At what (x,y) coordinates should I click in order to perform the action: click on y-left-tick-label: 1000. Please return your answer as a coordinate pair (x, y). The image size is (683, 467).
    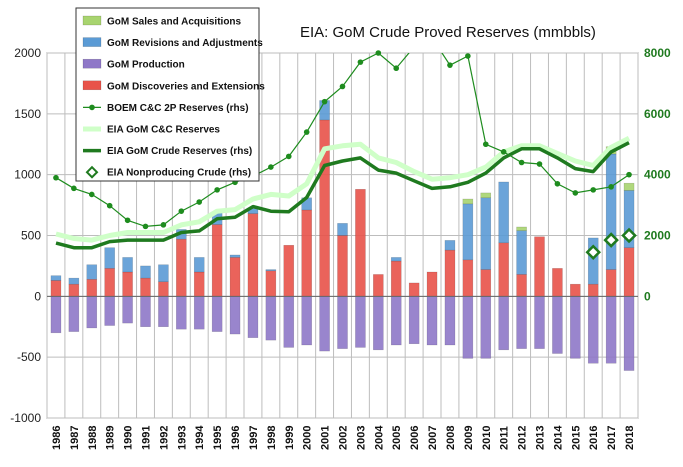
    Looking at the image, I should click on (27, 175).